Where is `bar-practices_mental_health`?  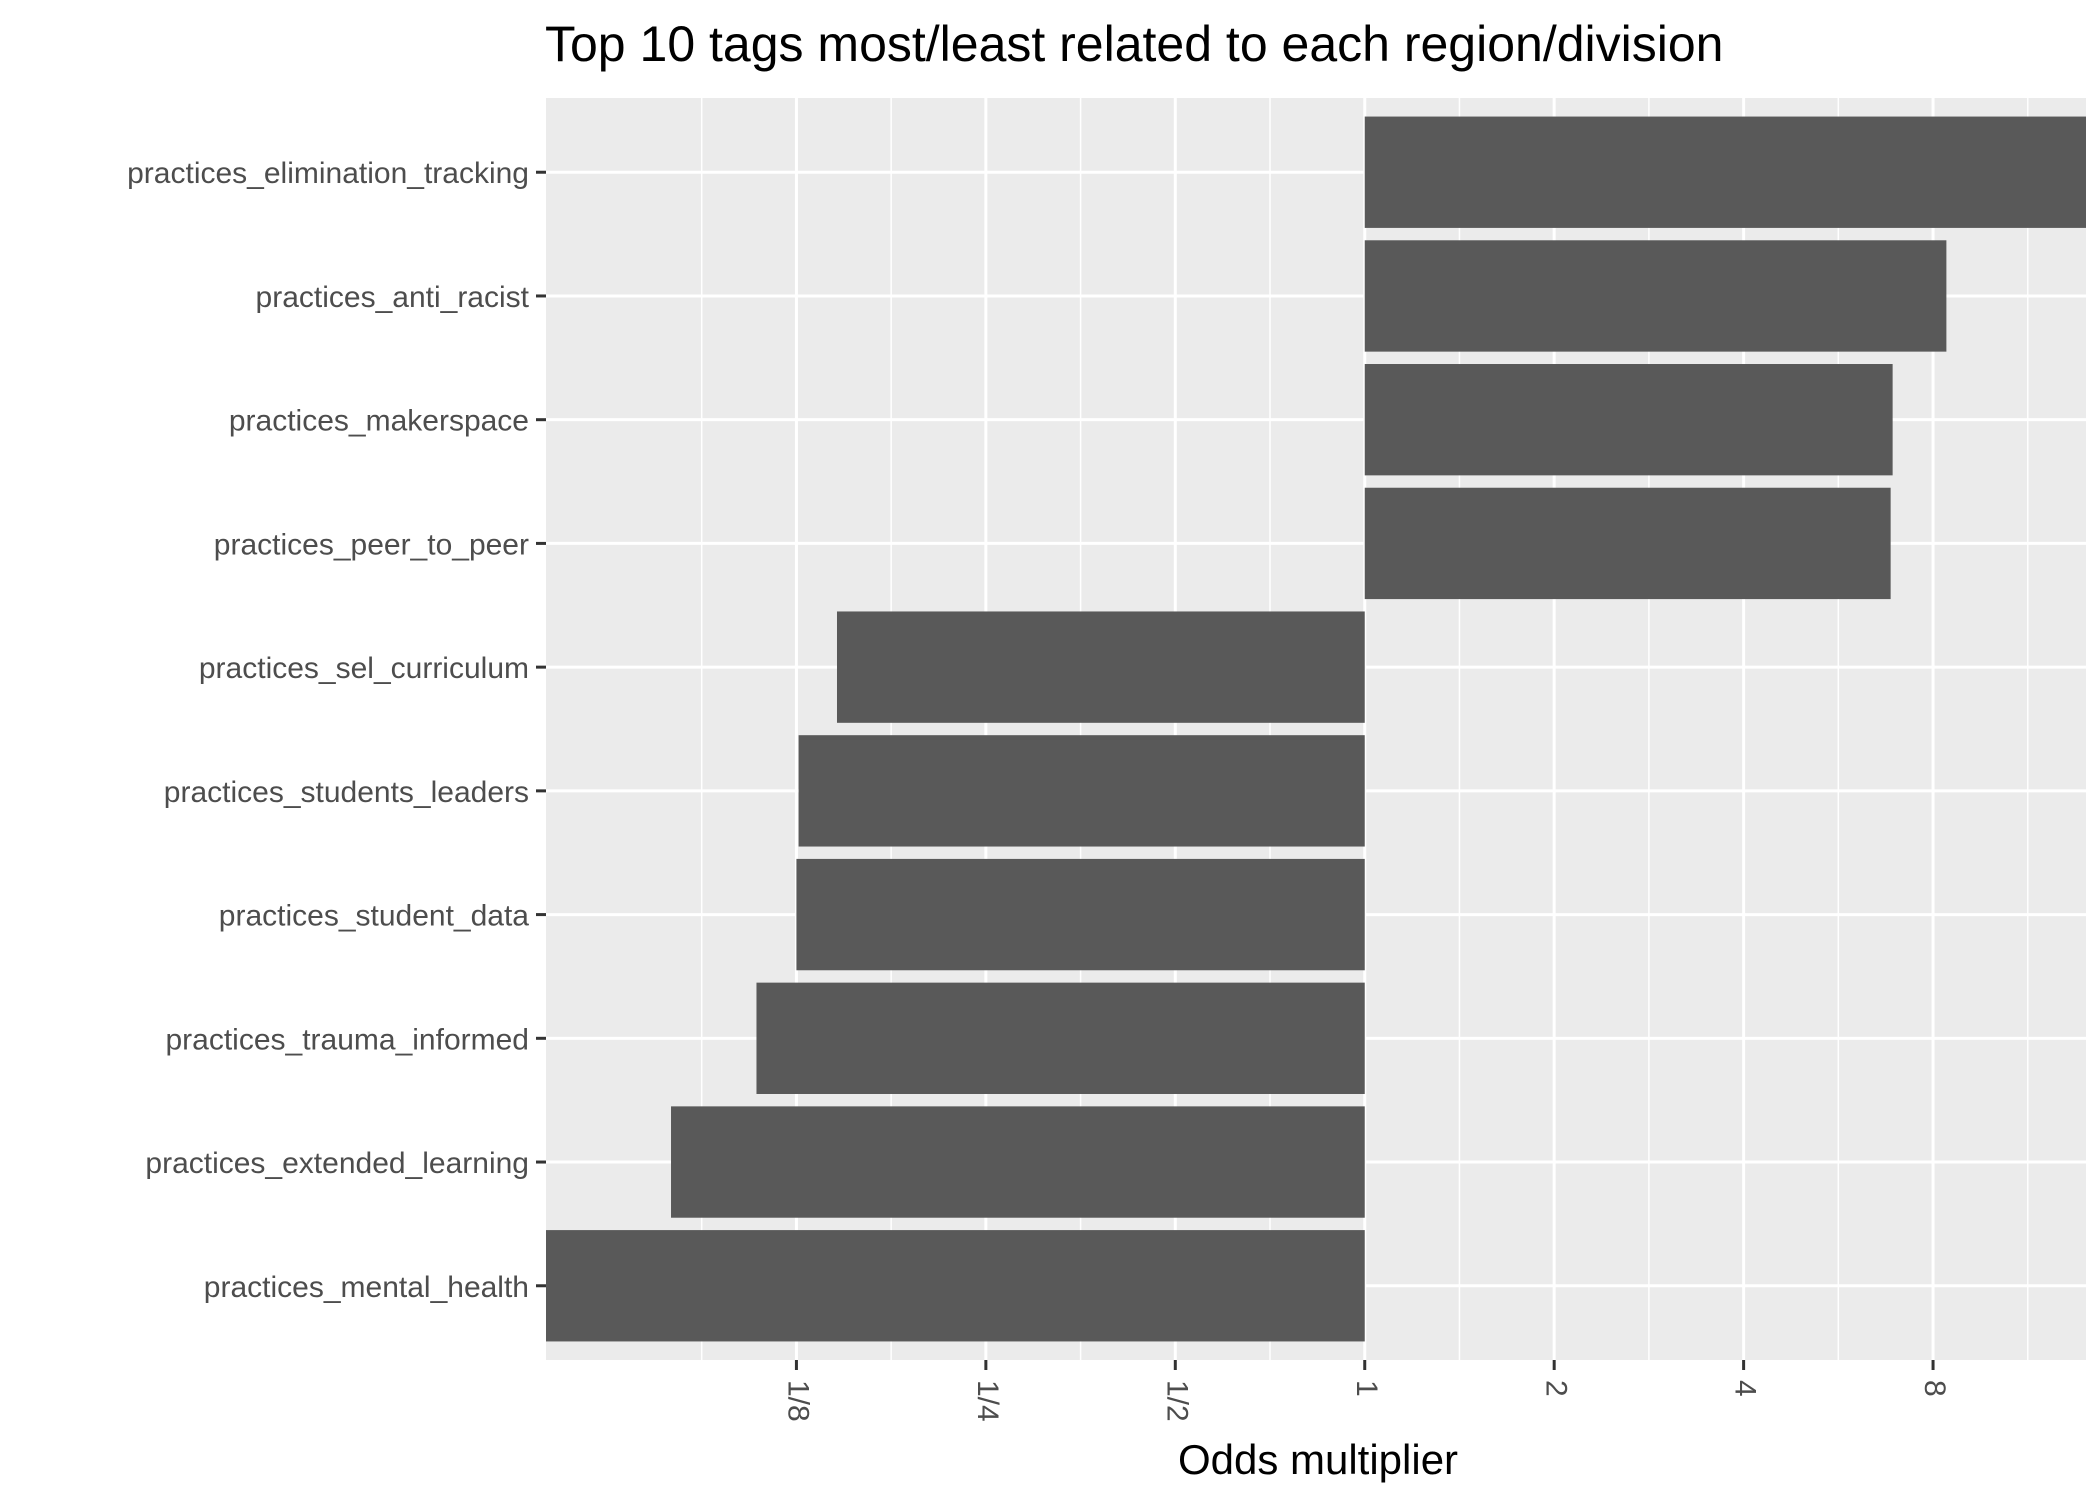 bar-practices_mental_health is located at coordinates (955, 1286).